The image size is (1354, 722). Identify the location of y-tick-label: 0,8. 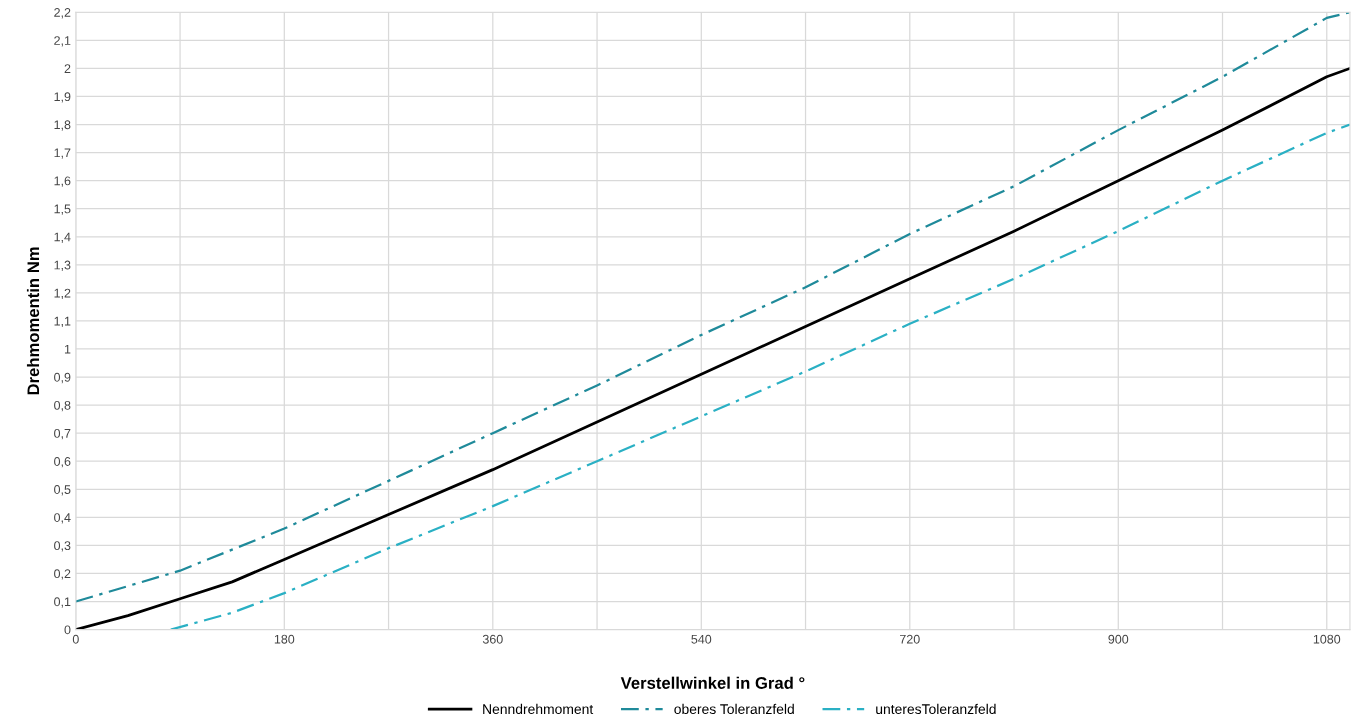
(62, 406).